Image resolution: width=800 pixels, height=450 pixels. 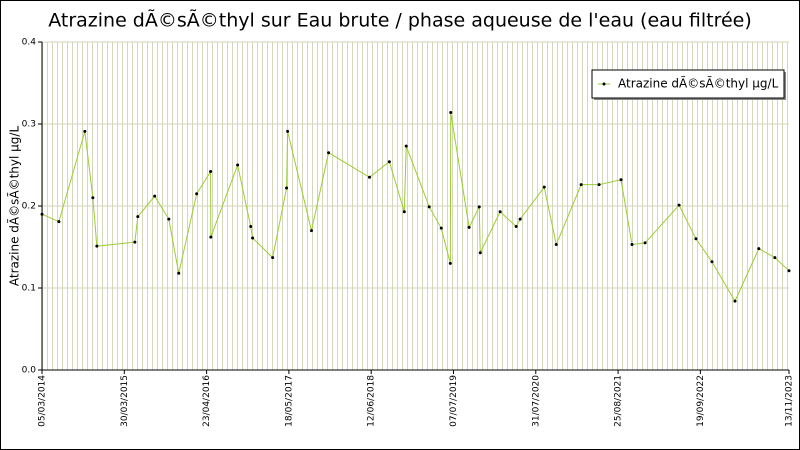 I want to click on legend-marker, so click(x=604, y=84).